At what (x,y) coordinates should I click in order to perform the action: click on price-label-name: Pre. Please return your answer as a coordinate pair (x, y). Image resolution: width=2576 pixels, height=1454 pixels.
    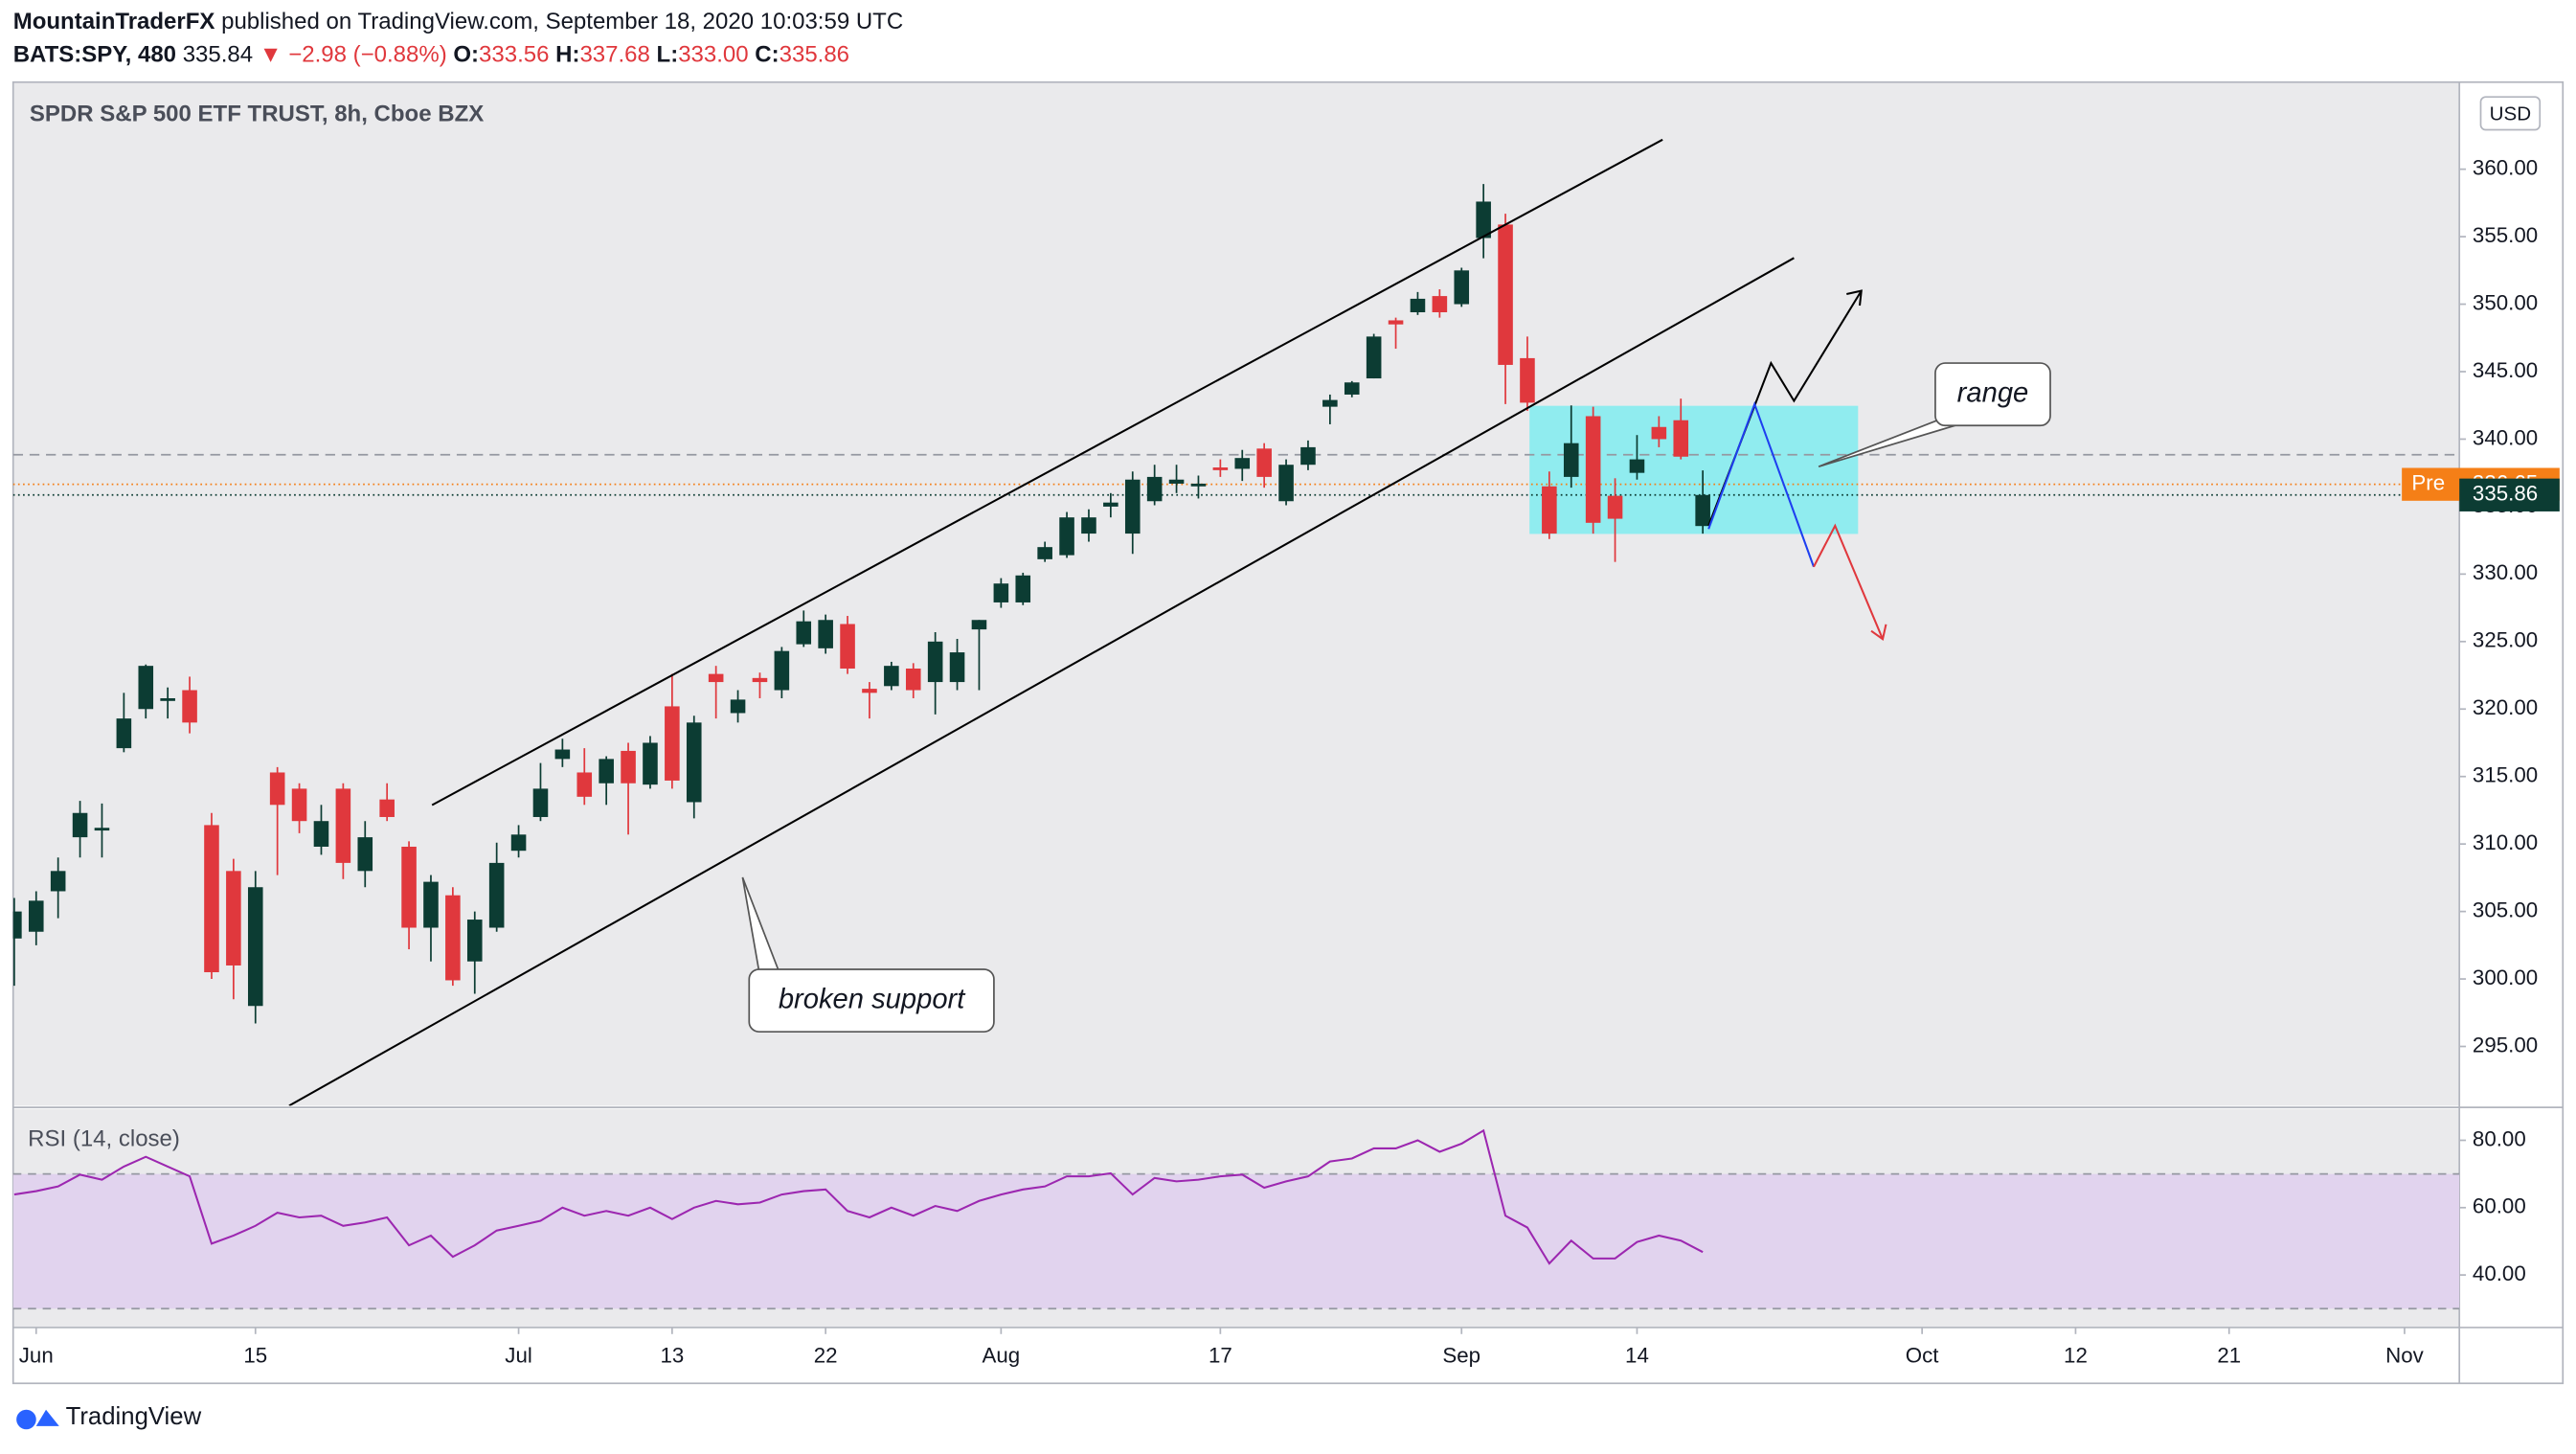
    Looking at the image, I should click on (2428, 483).